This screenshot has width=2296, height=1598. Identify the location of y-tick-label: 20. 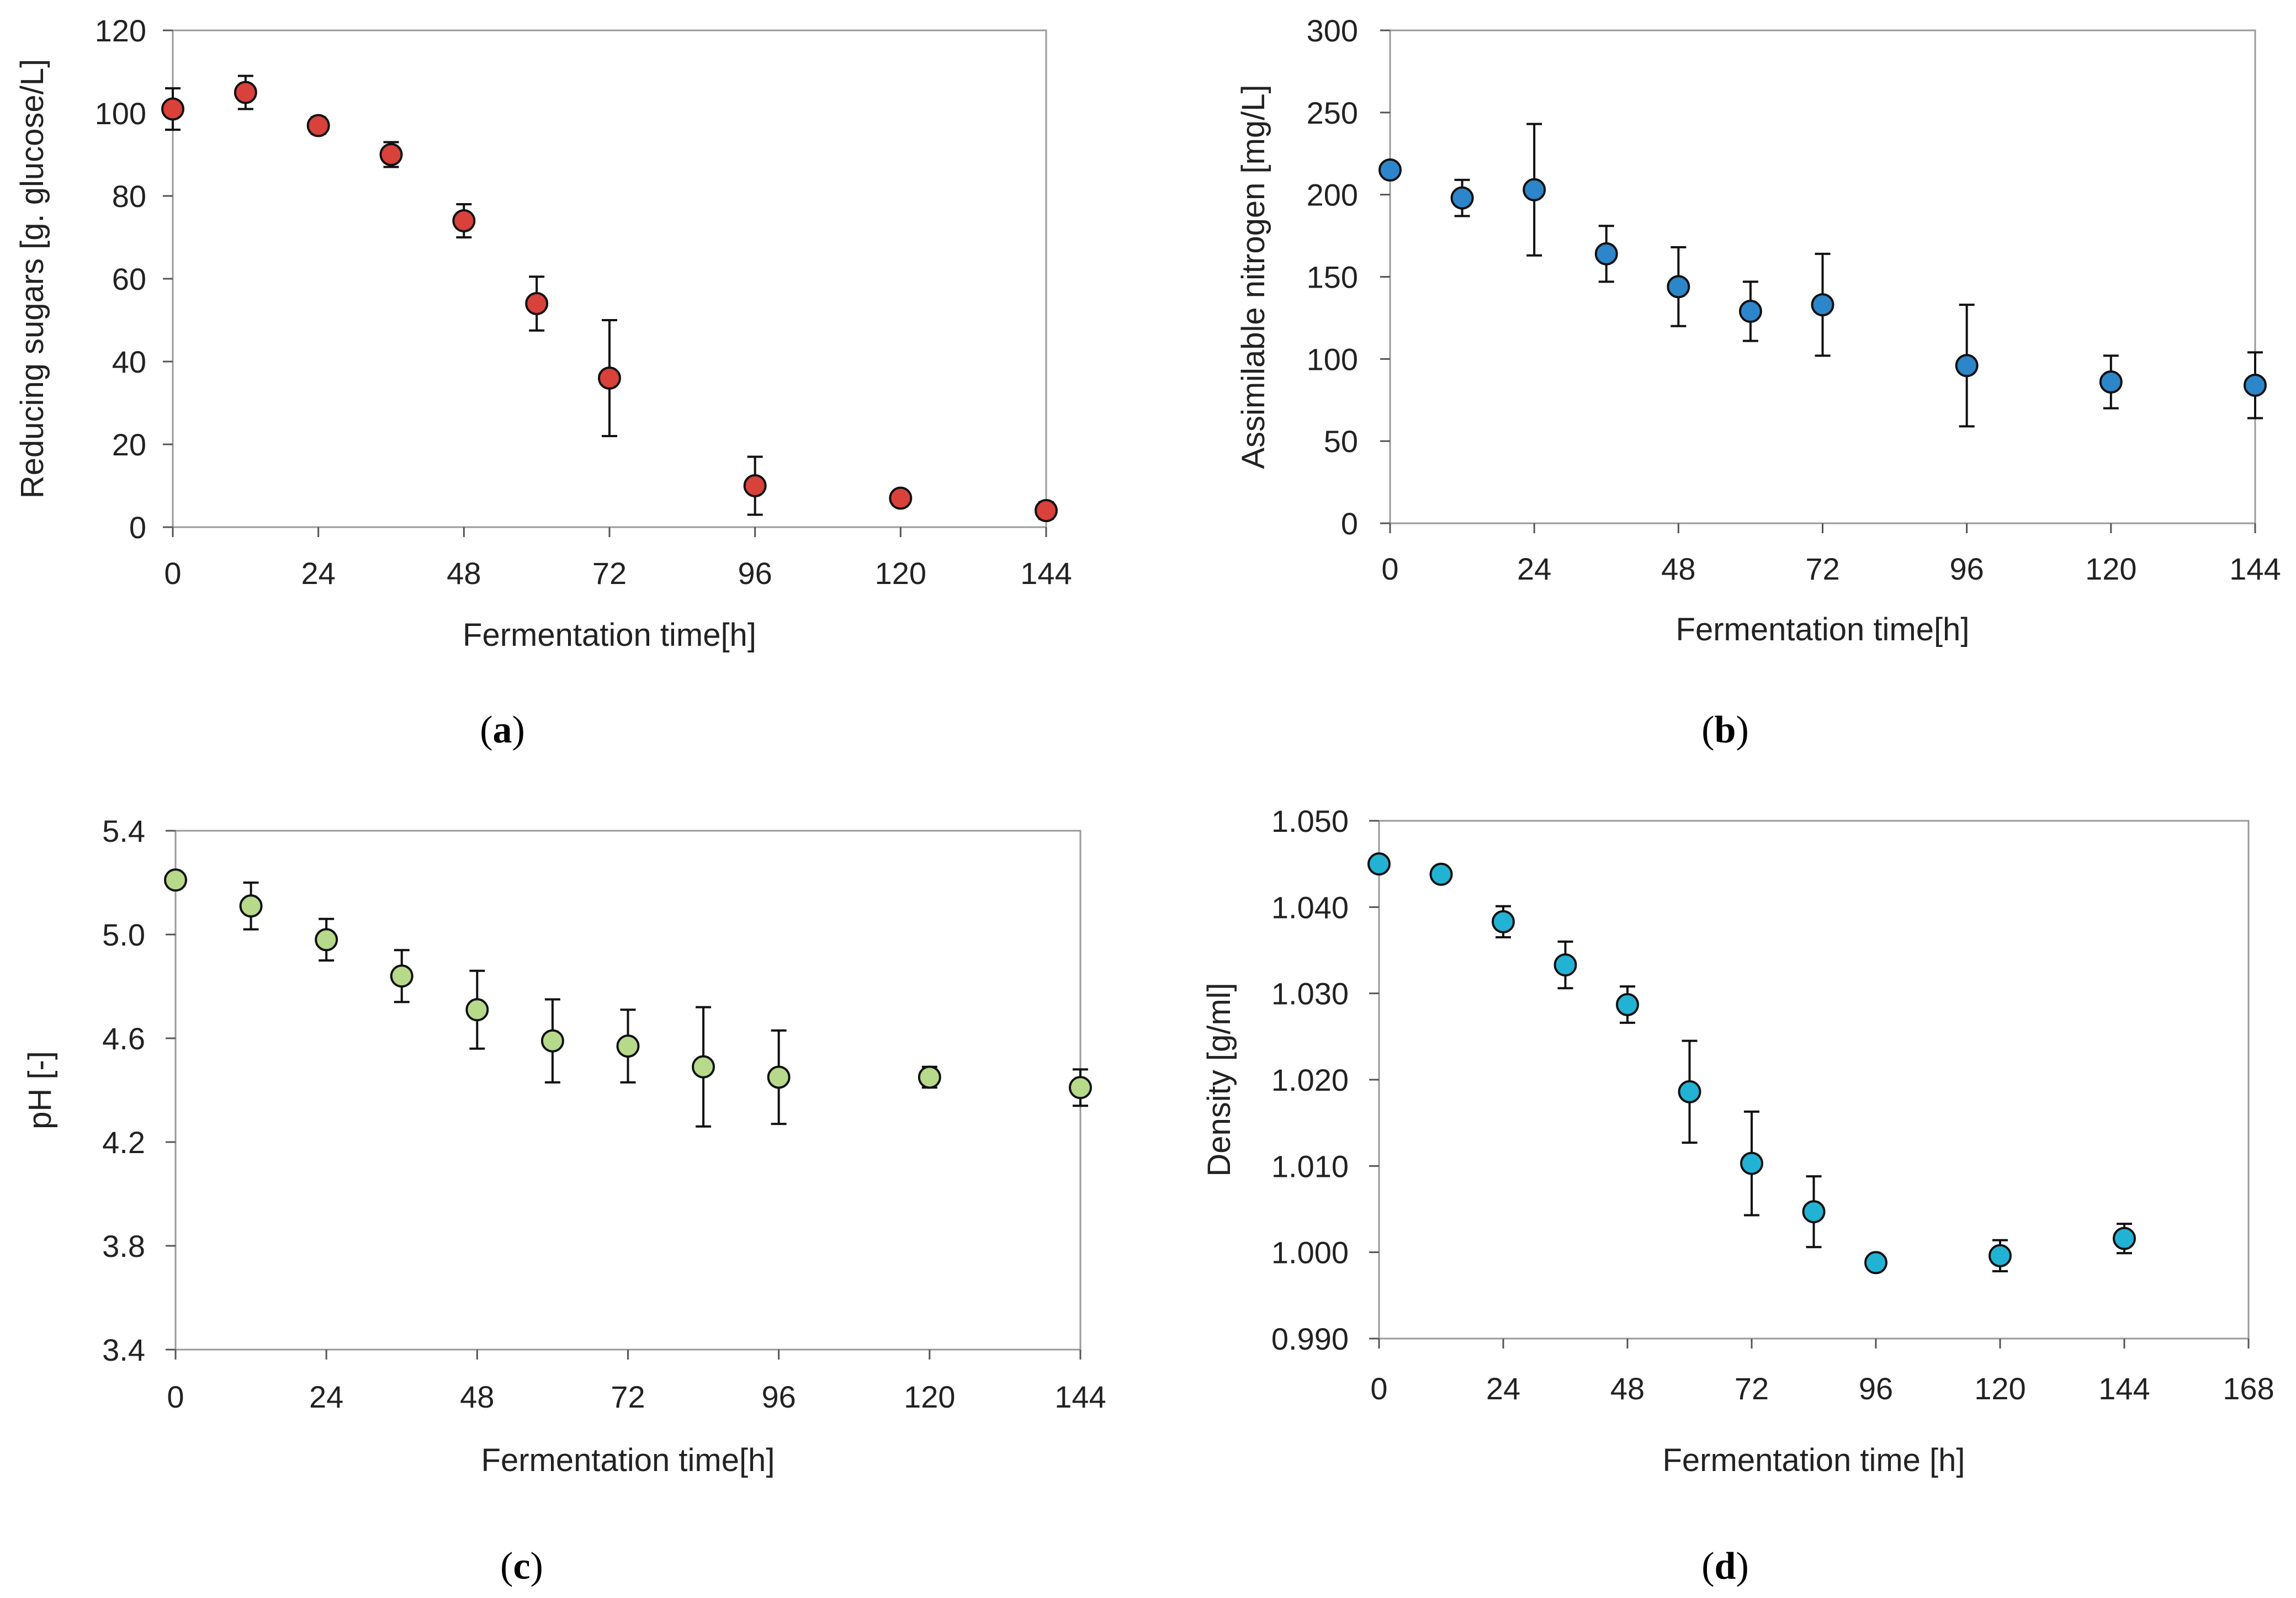
(129, 444).